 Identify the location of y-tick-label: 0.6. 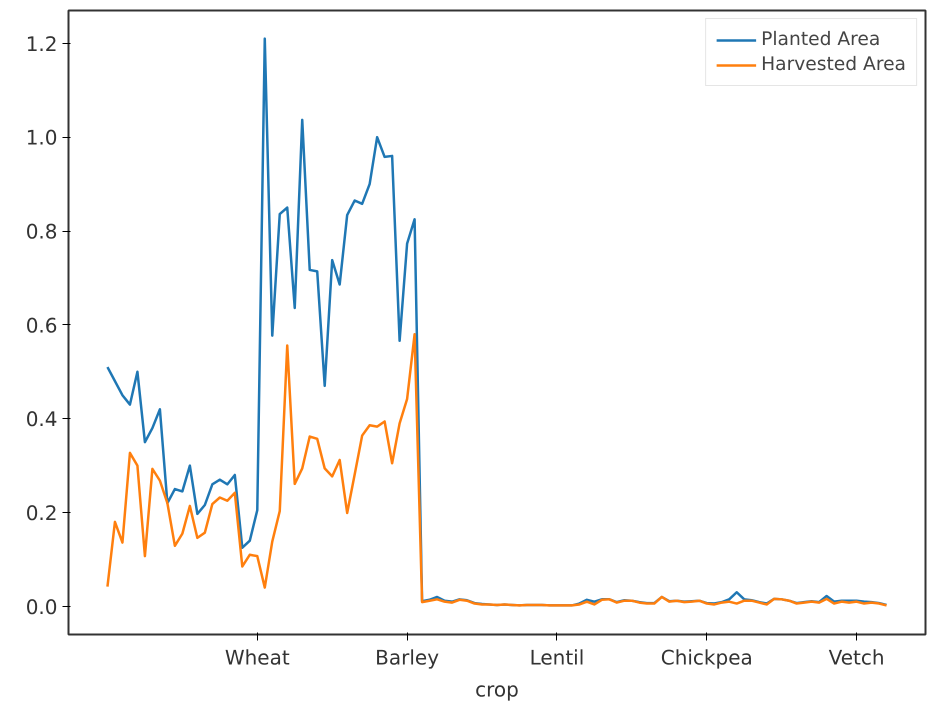
(42, 325).